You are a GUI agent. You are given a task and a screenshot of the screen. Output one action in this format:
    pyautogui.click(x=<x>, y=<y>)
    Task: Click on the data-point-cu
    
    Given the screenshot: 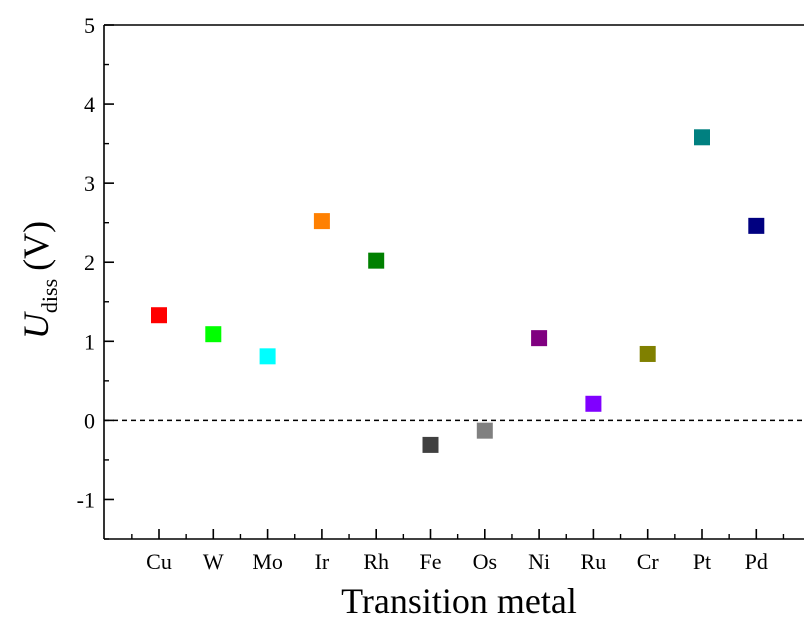 What is the action you would take?
    pyautogui.click(x=159, y=315)
    